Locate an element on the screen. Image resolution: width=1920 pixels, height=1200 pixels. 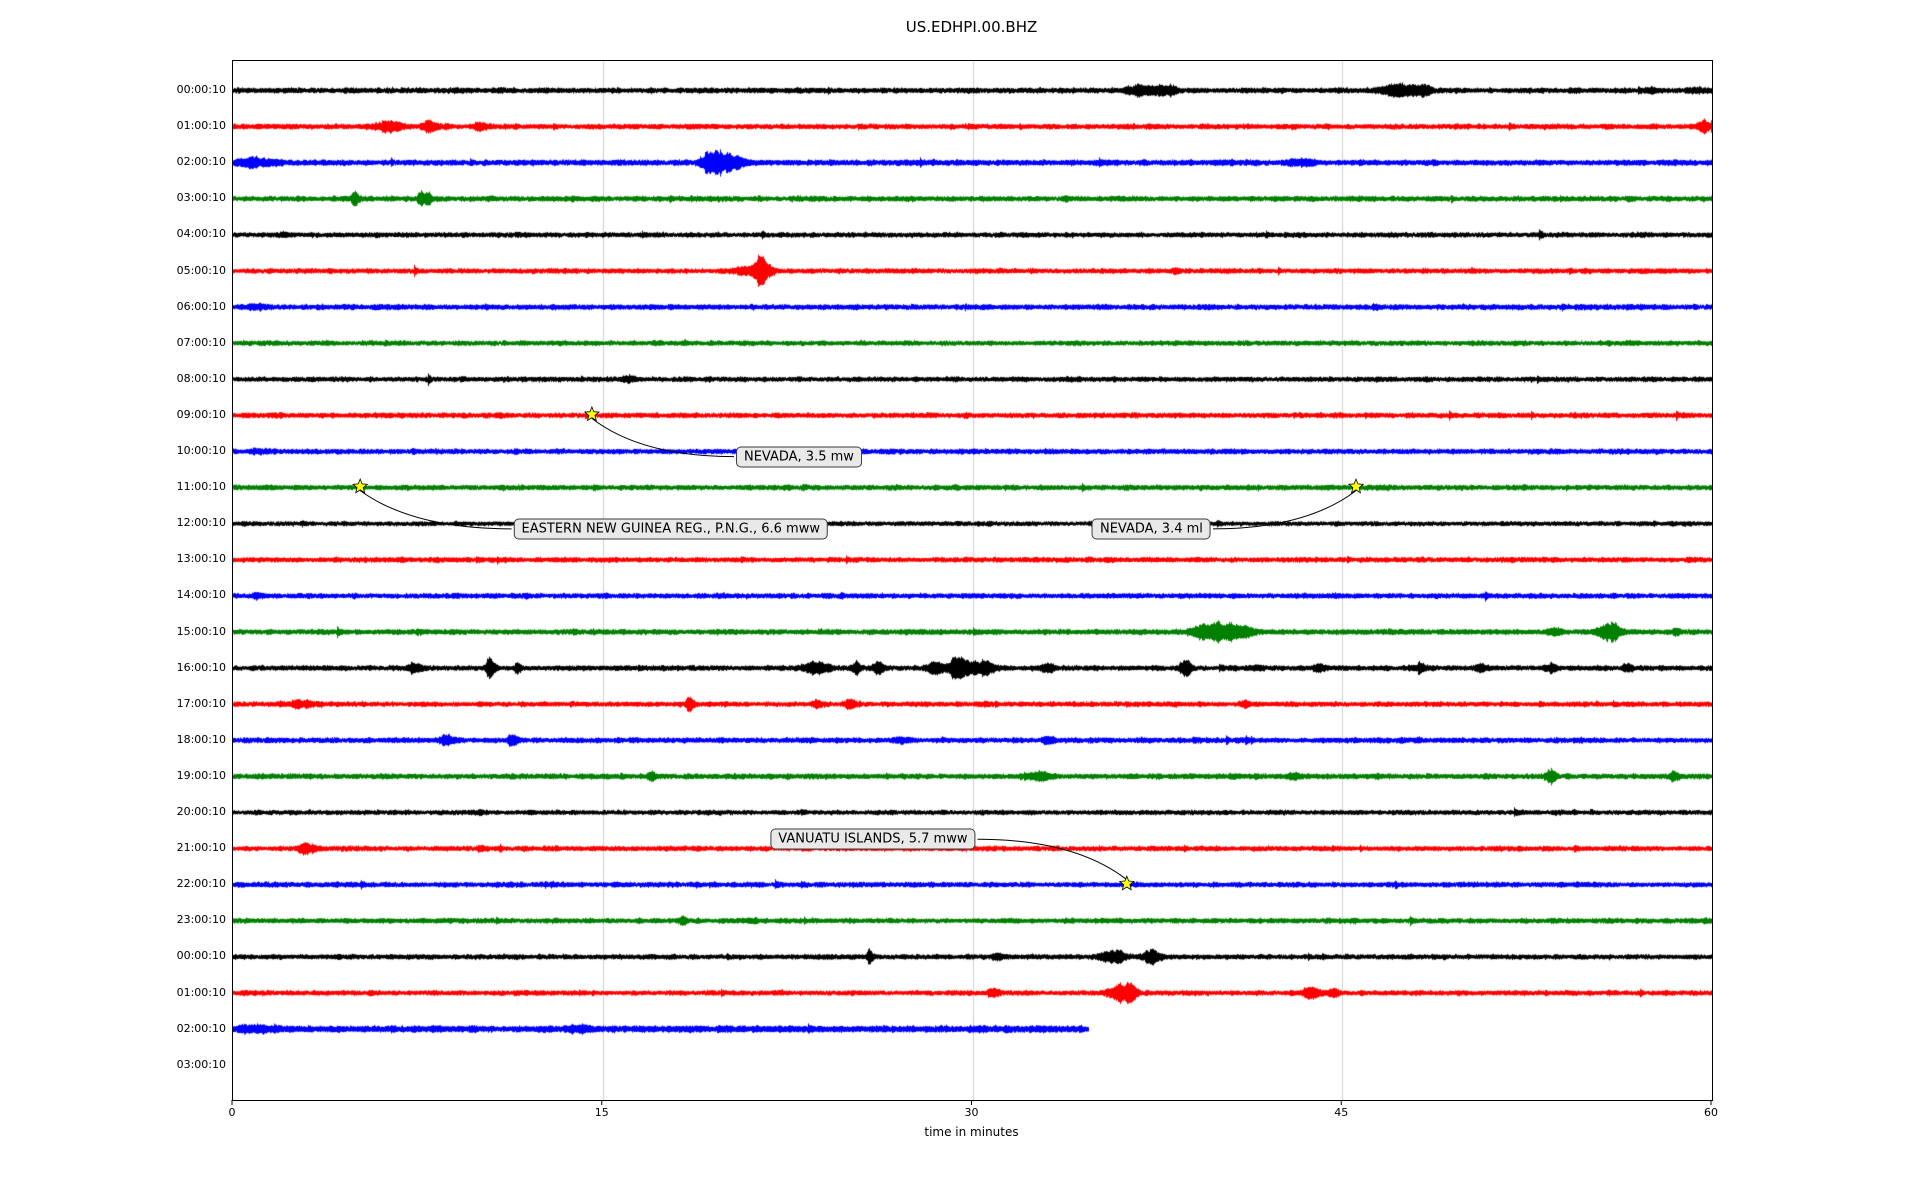
row-time-label: 21:00:10 is located at coordinates (201, 848).